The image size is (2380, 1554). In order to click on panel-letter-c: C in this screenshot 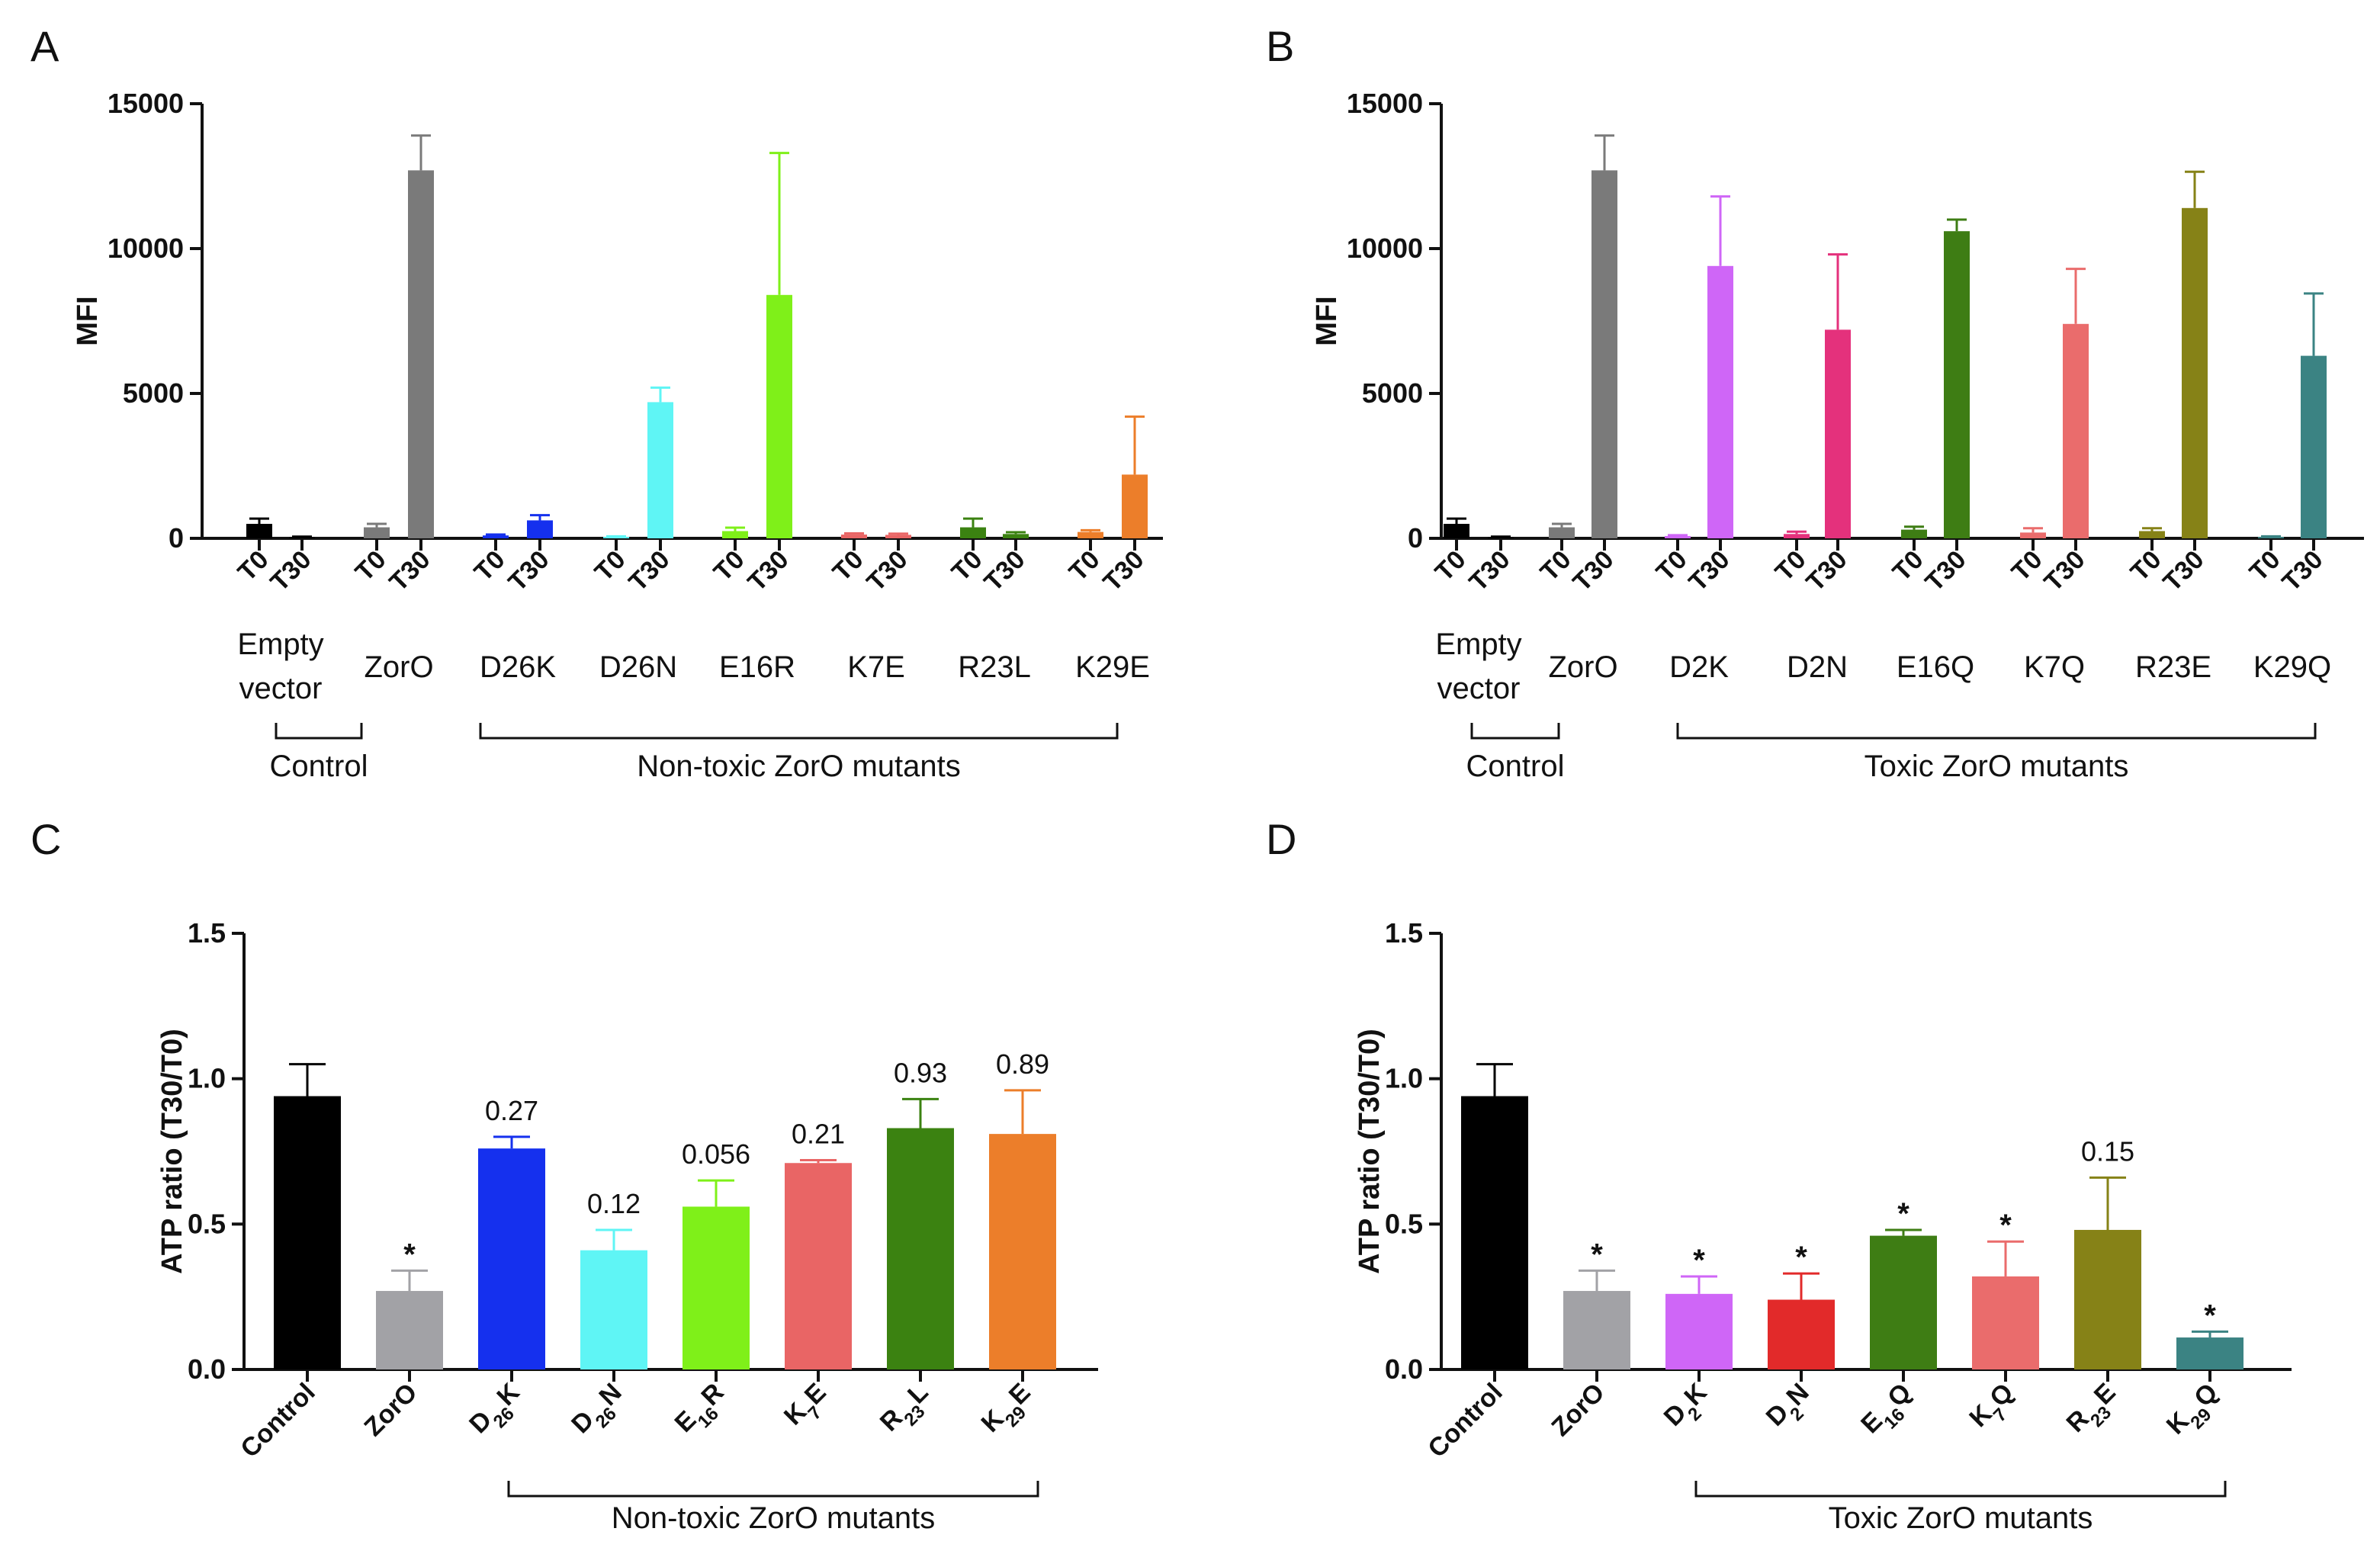, I will do `click(46, 839)`.